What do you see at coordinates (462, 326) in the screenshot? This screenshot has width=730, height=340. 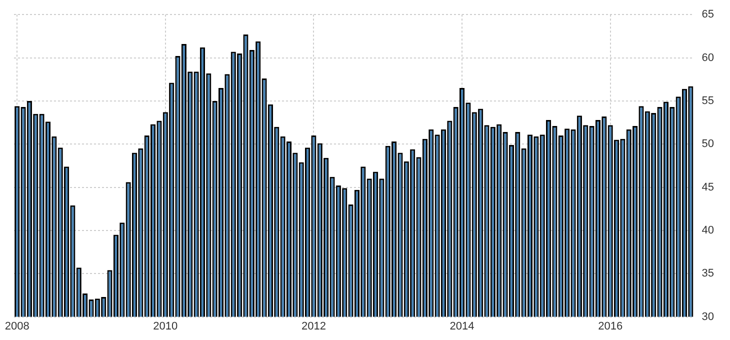 I see `x-tick-label: 2014` at bounding box center [462, 326].